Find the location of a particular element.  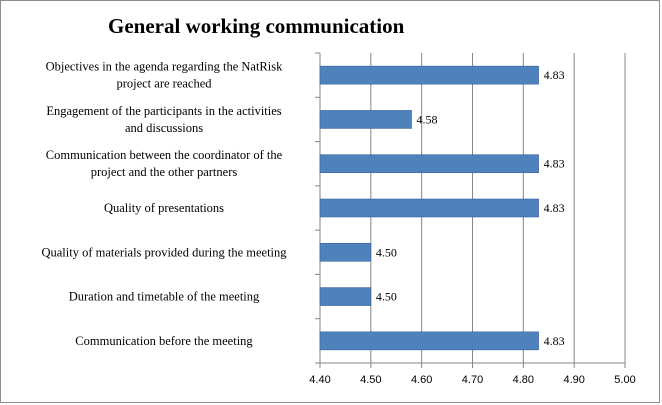

category-label-line: project and the other partners is located at coordinates (164, 172).